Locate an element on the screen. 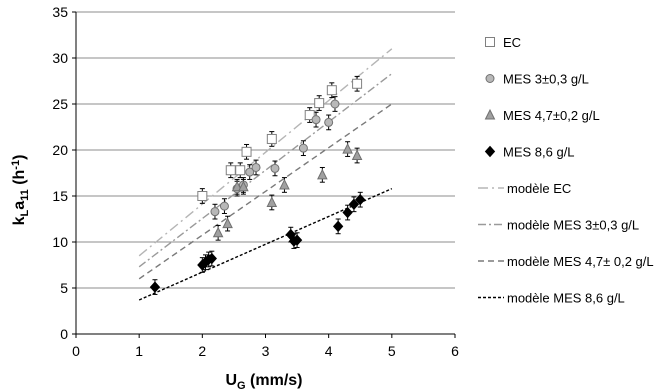 The height and width of the screenshot is (392, 671). x-tick-label: 3 is located at coordinates (266, 351).